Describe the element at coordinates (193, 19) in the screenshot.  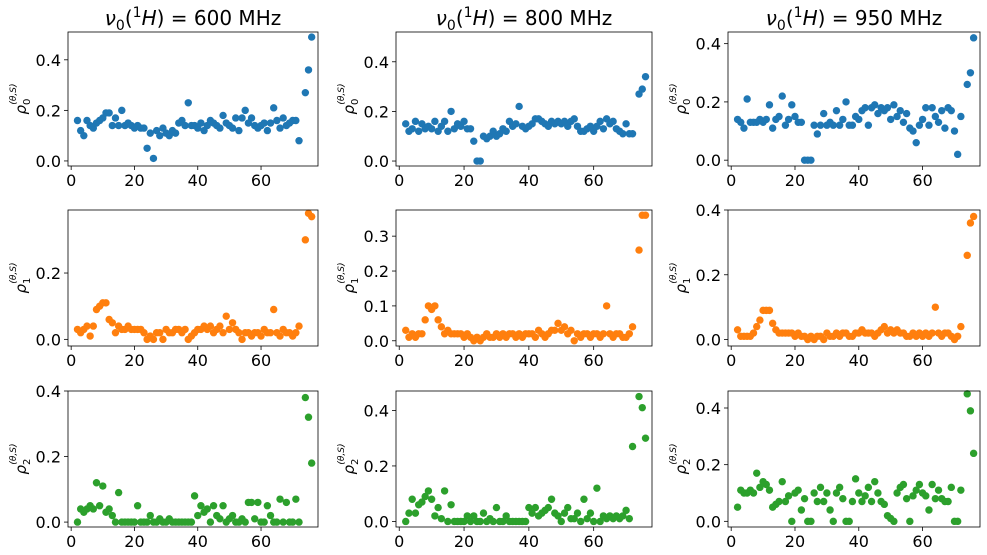
I see `subplot-title: ν0(1H) = 600 MHz` at that location.